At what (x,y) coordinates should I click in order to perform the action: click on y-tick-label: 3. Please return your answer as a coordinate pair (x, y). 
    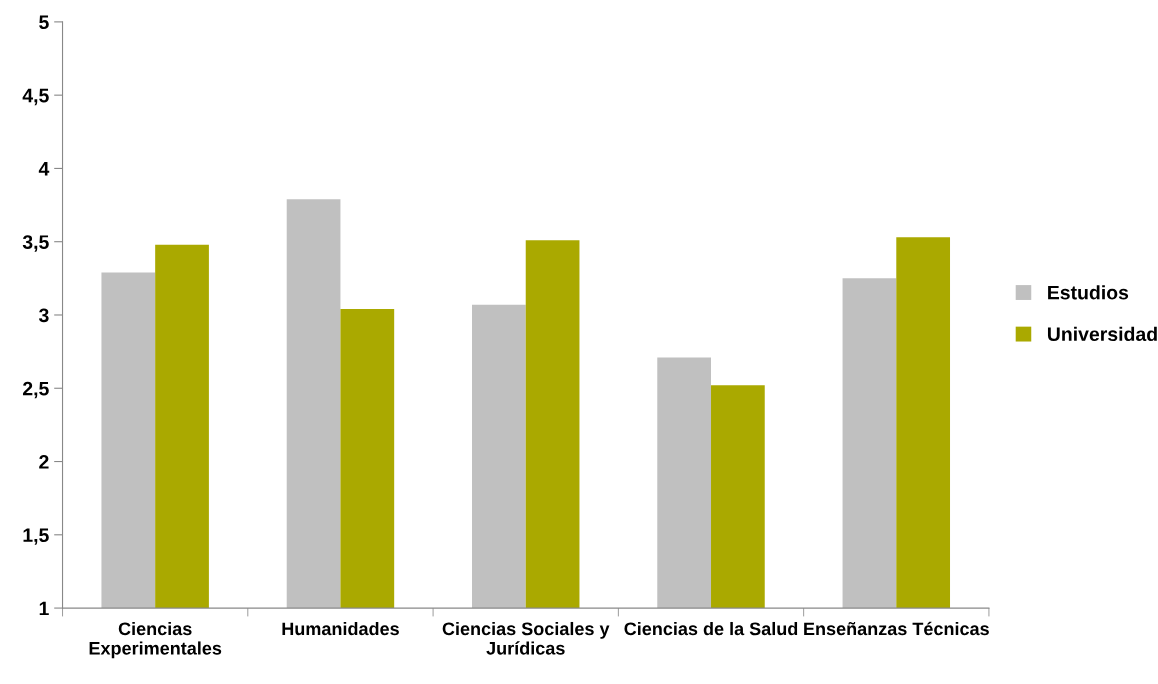
    Looking at the image, I should click on (43, 315).